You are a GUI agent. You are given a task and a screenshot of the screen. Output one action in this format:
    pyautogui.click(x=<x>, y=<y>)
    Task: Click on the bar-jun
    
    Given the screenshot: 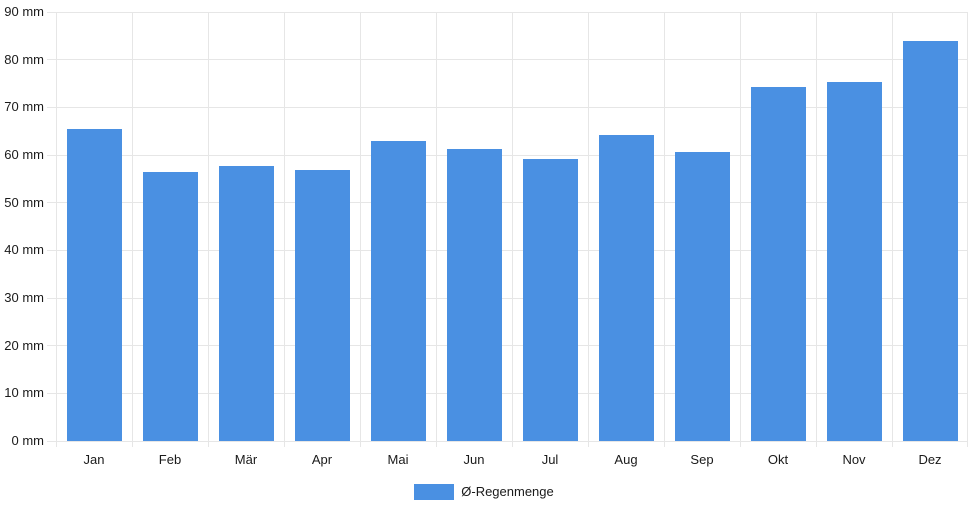 What is the action you would take?
    pyautogui.click(x=474, y=295)
    